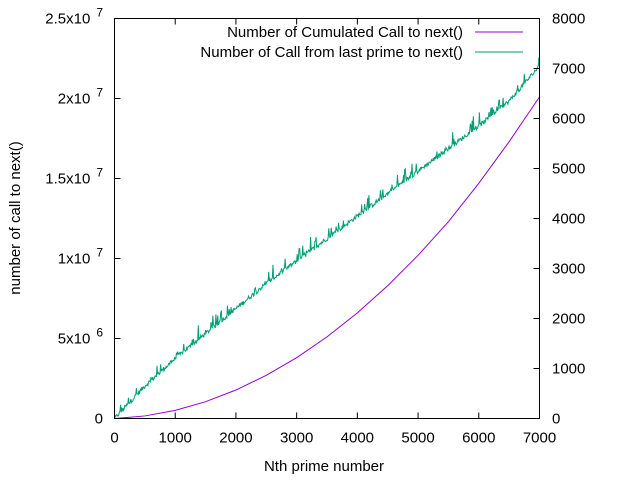 The height and width of the screenshot is (480, 640). I want to click on y2-tick-label: 1000, so click(568, 369).